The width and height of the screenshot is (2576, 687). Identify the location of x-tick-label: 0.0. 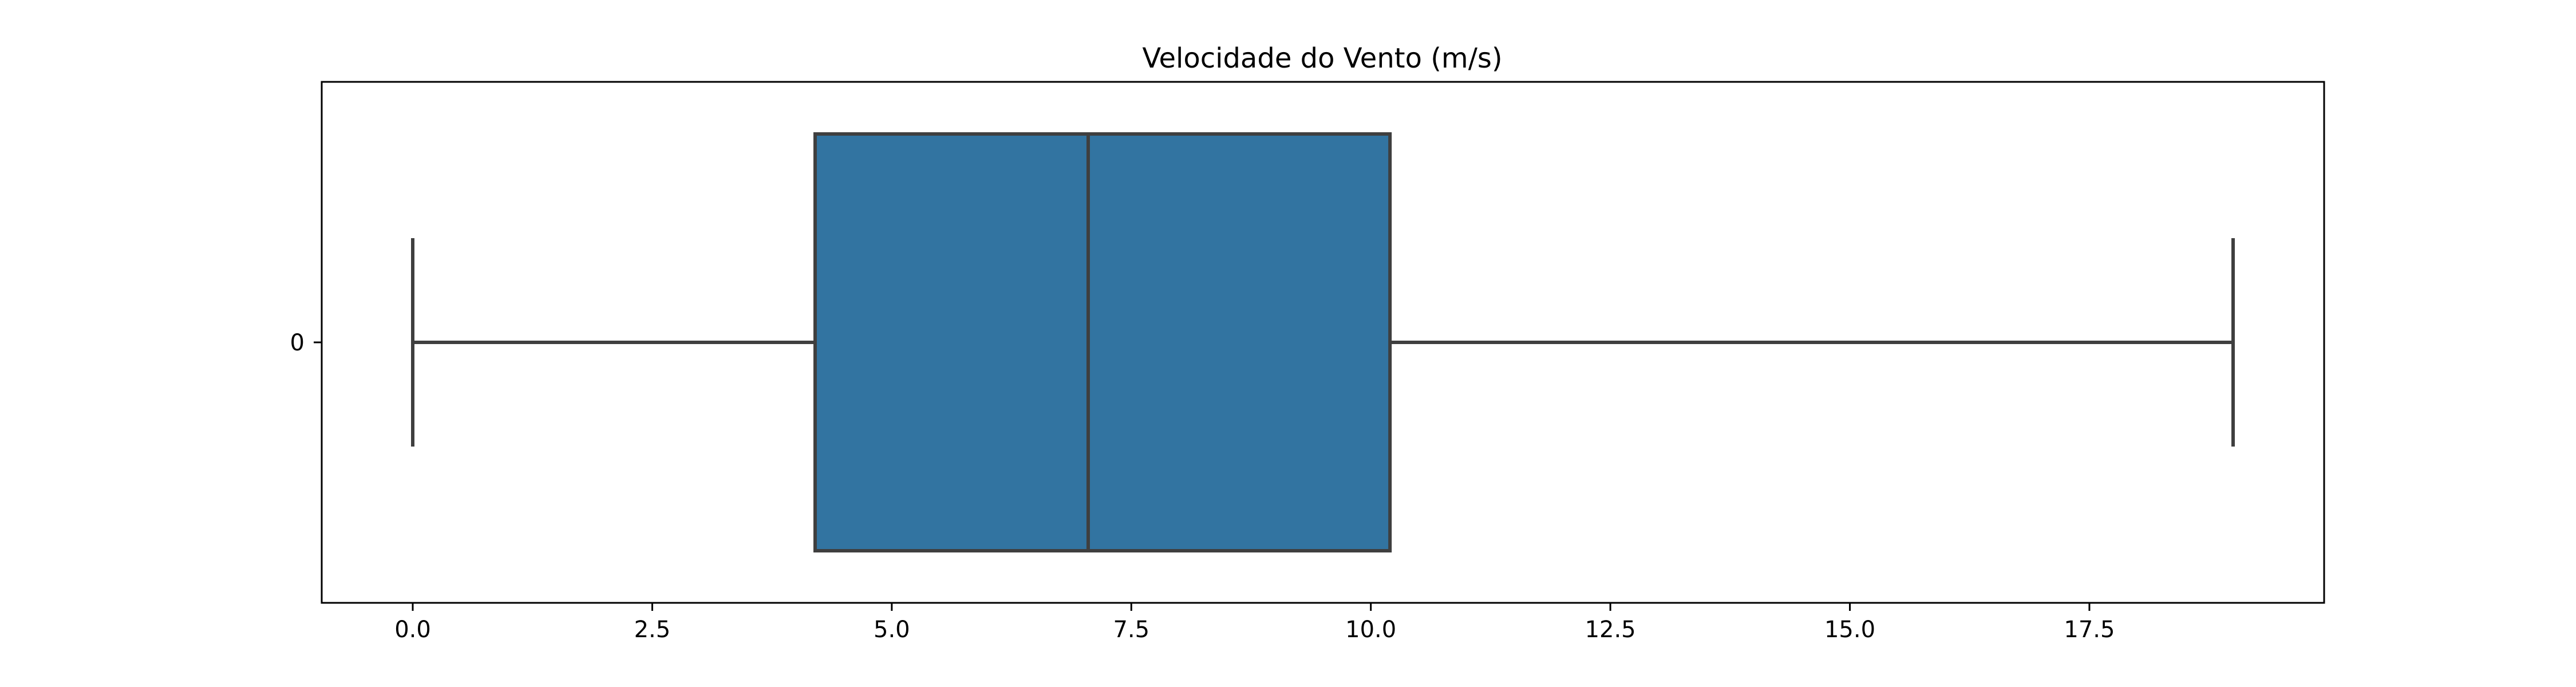
(412, 630).